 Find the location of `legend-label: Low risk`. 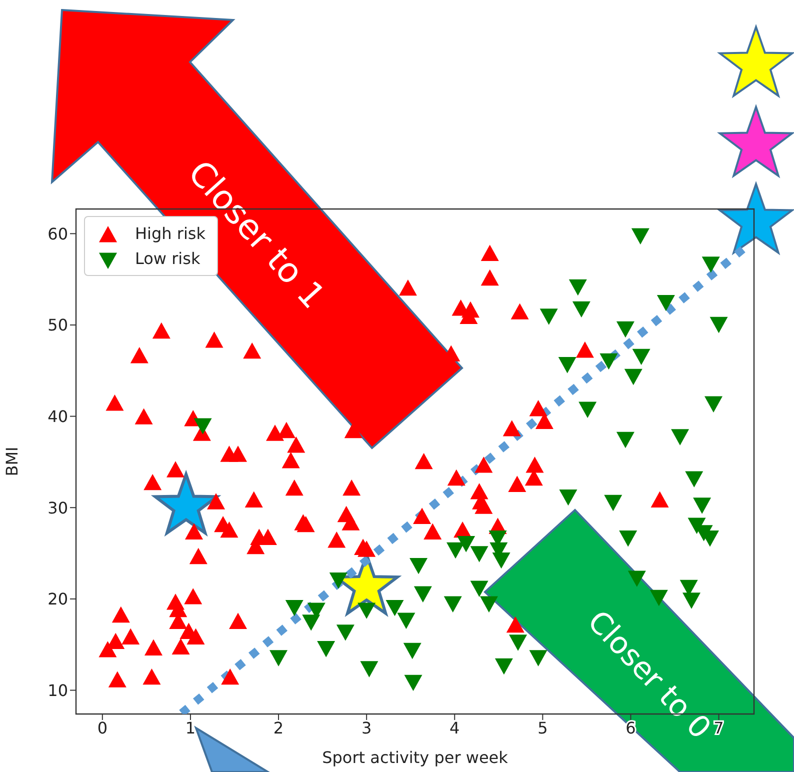

legend-label: Low risk is located at coordinates (167, 259).